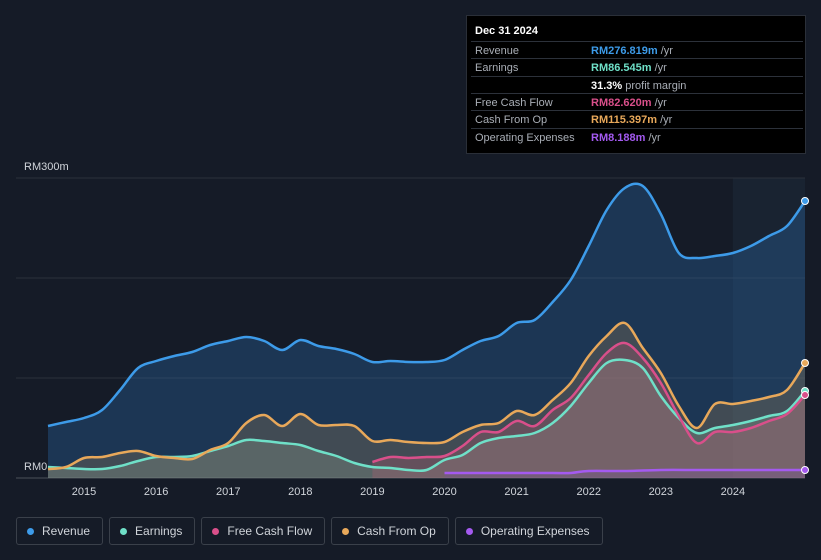 The height and width of the screenshot is (560, 821). Describe the element at coordinates (768, 328) in the screenshot. I see `forecast-region` at that location.